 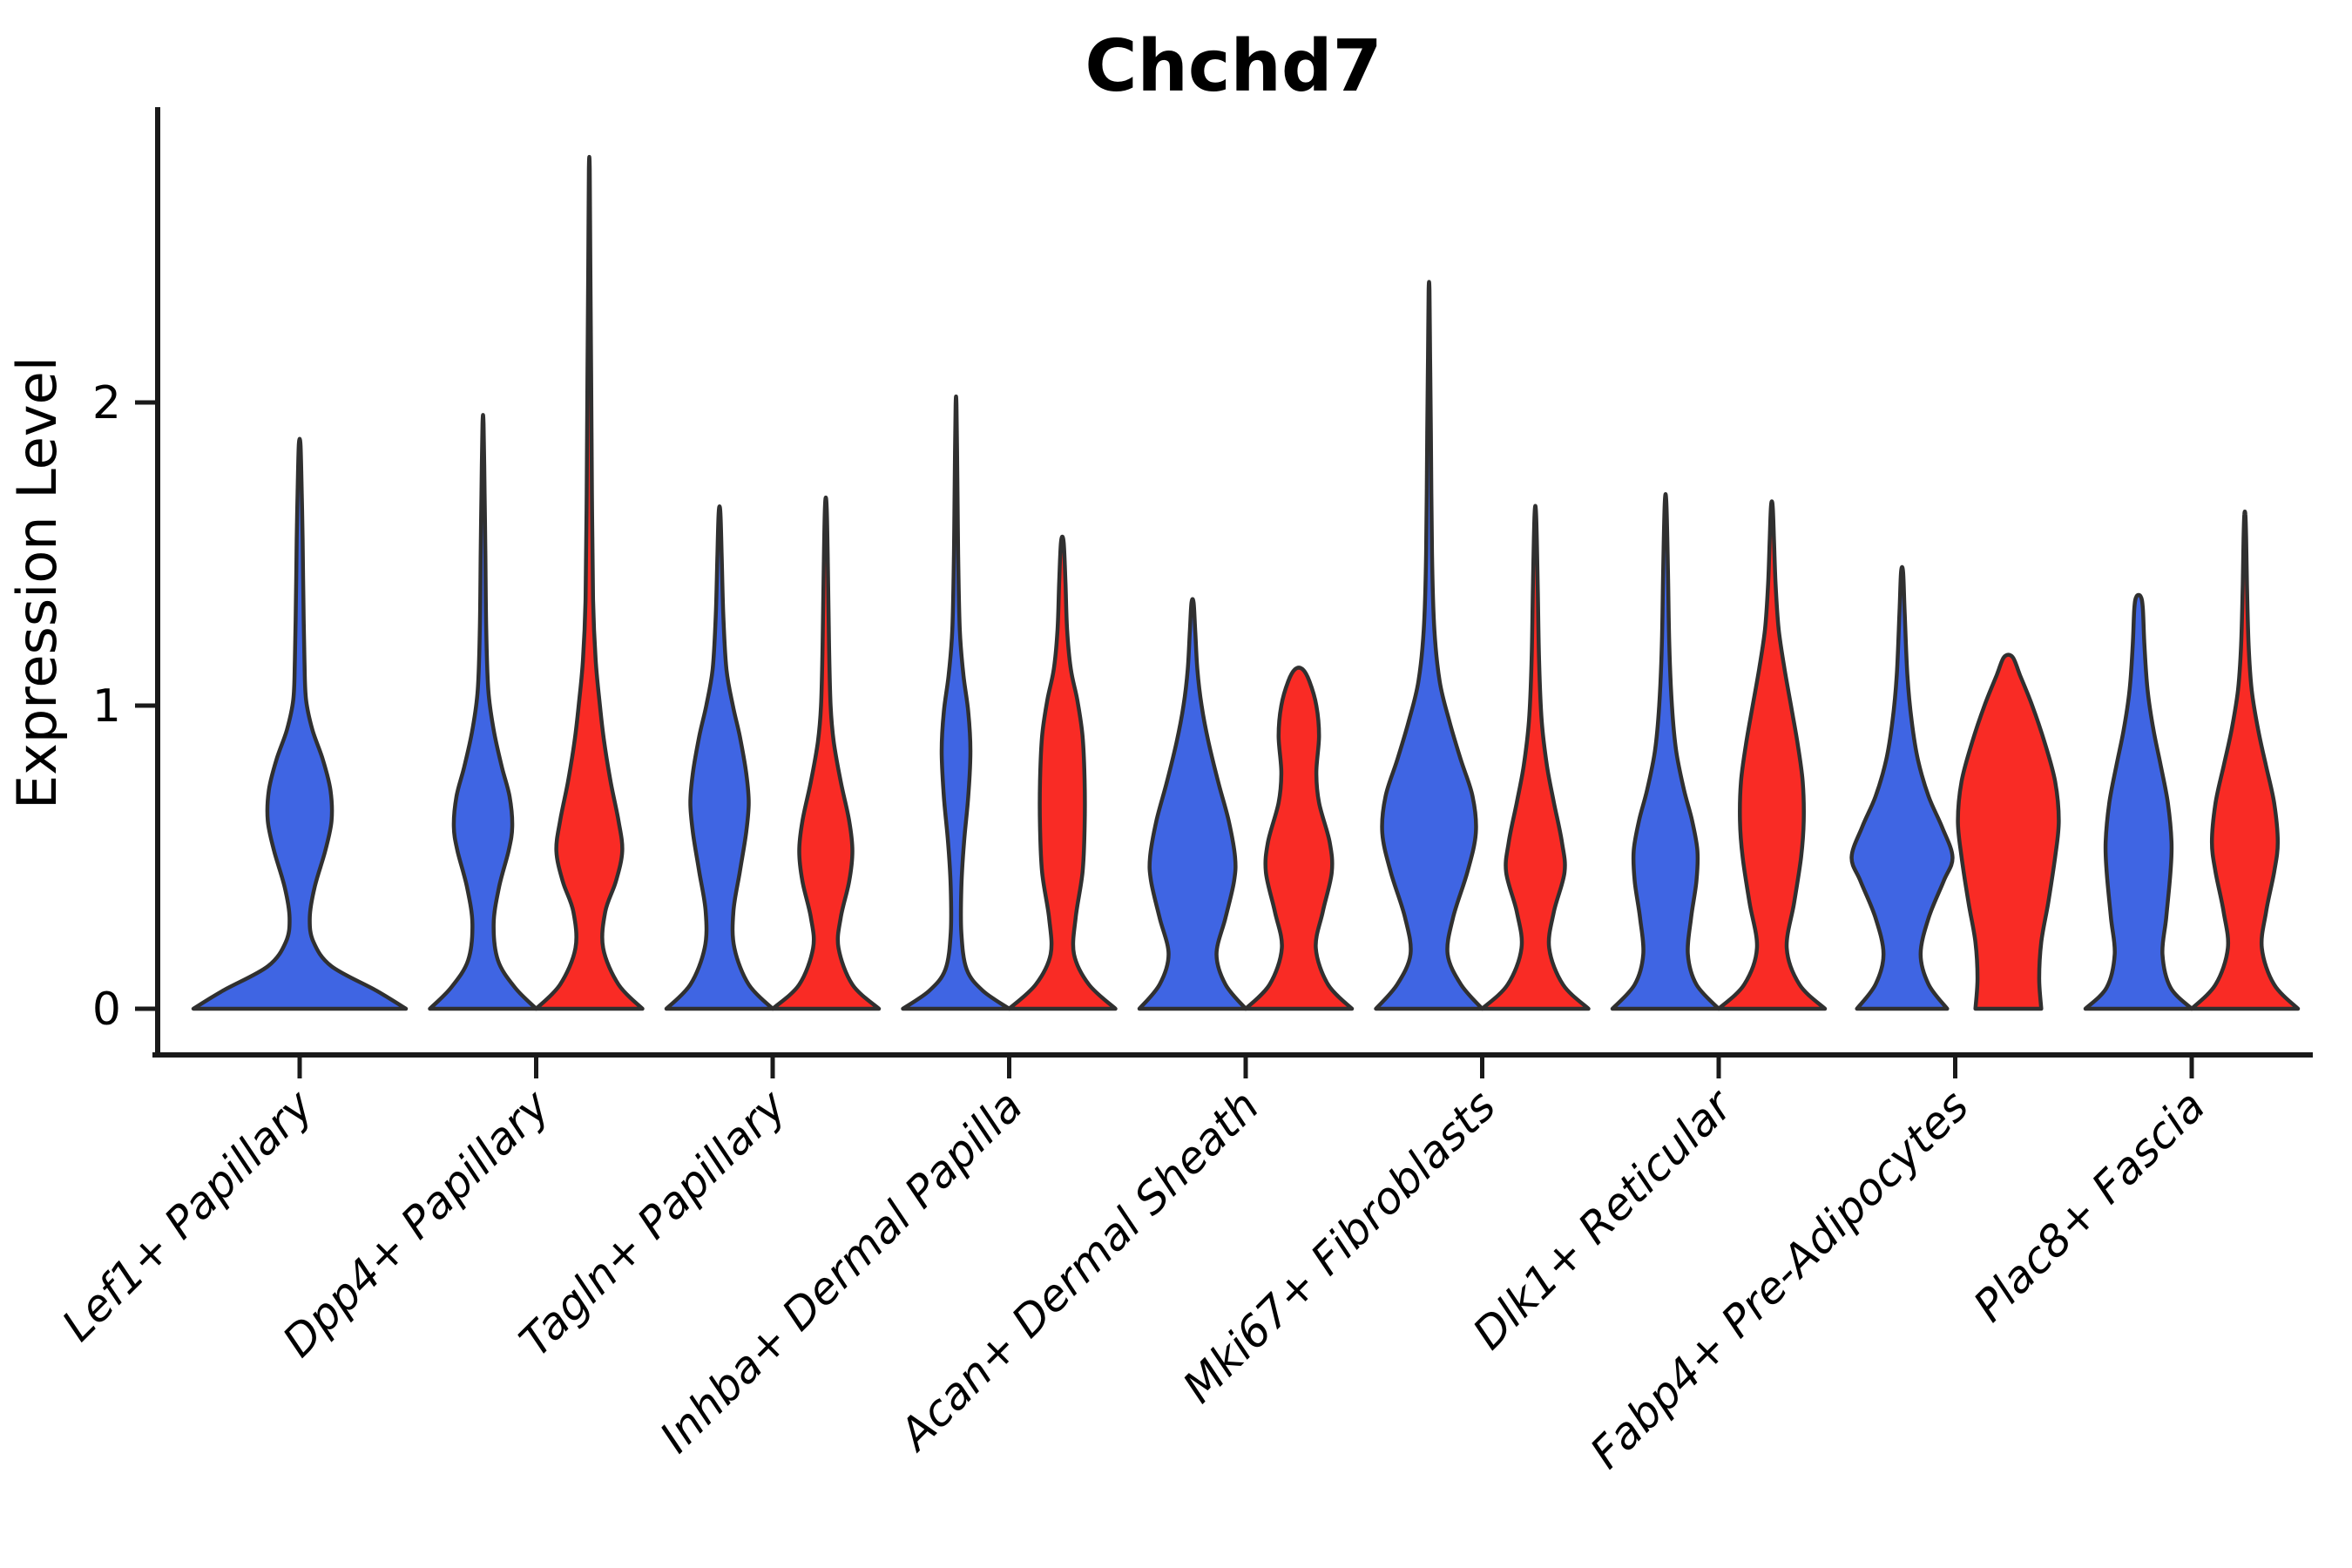 I want to click on violin-dlk1-reticular-red, so click(x=1772, y=755).